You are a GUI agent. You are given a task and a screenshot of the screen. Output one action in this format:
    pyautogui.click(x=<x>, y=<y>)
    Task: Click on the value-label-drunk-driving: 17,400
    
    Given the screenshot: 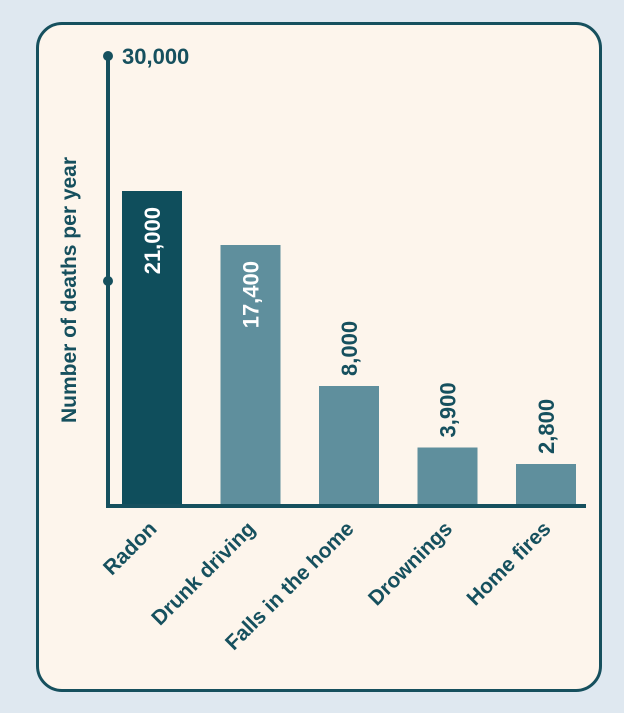 What is the action you would take?
    pyautogui.click(x=251, y=294)
    